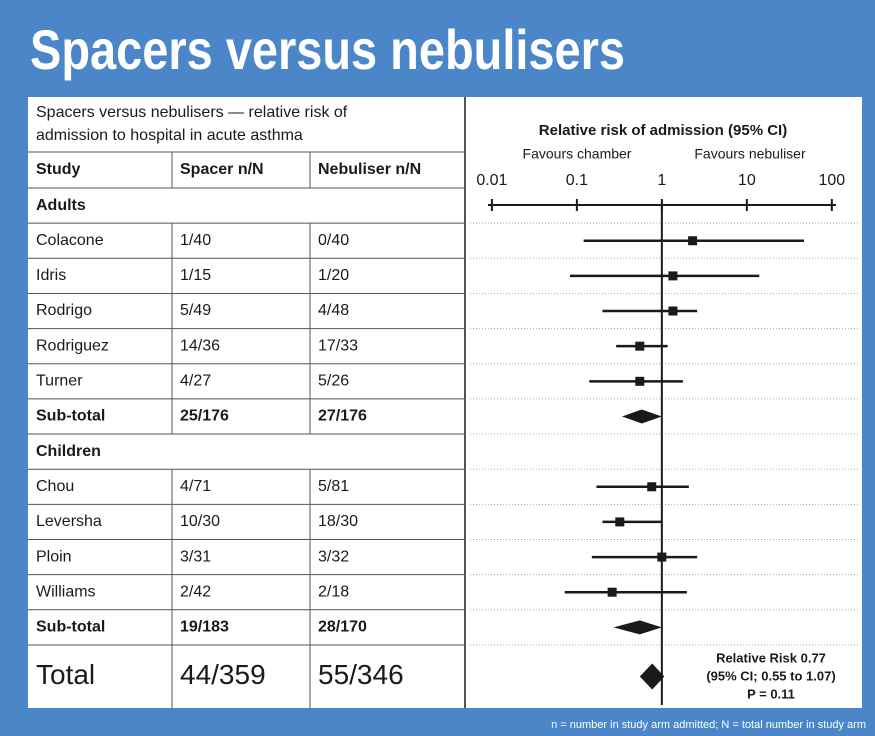  What do you see at coordinates (223, 674) in the screenshot?
I see `spacer-cell: 44/359` at bounding box center [223, 674].